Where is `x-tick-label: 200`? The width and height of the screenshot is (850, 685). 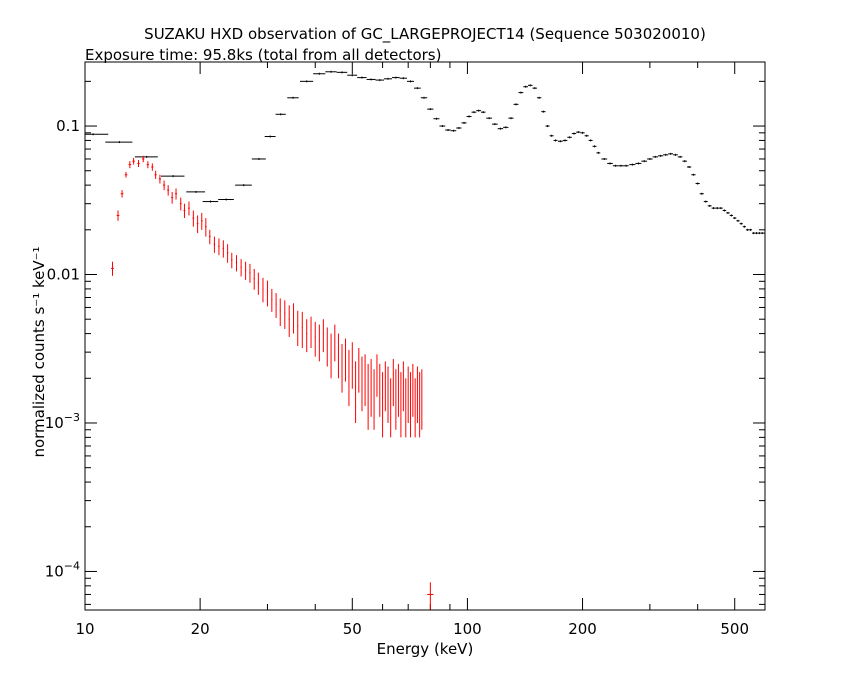 x-tick-label: 200 is located at coordinates (582, 629).